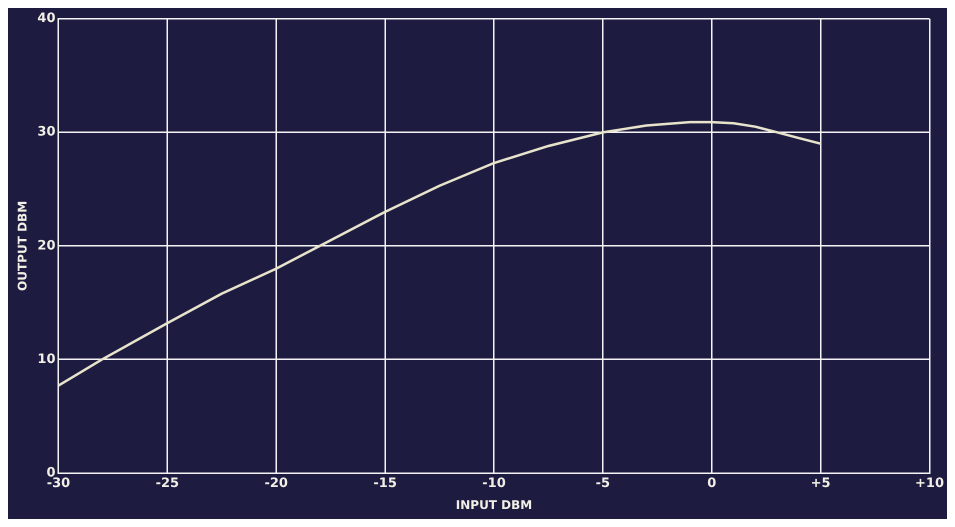  I want to click on y-tick-label: 40, so click(46, 18).